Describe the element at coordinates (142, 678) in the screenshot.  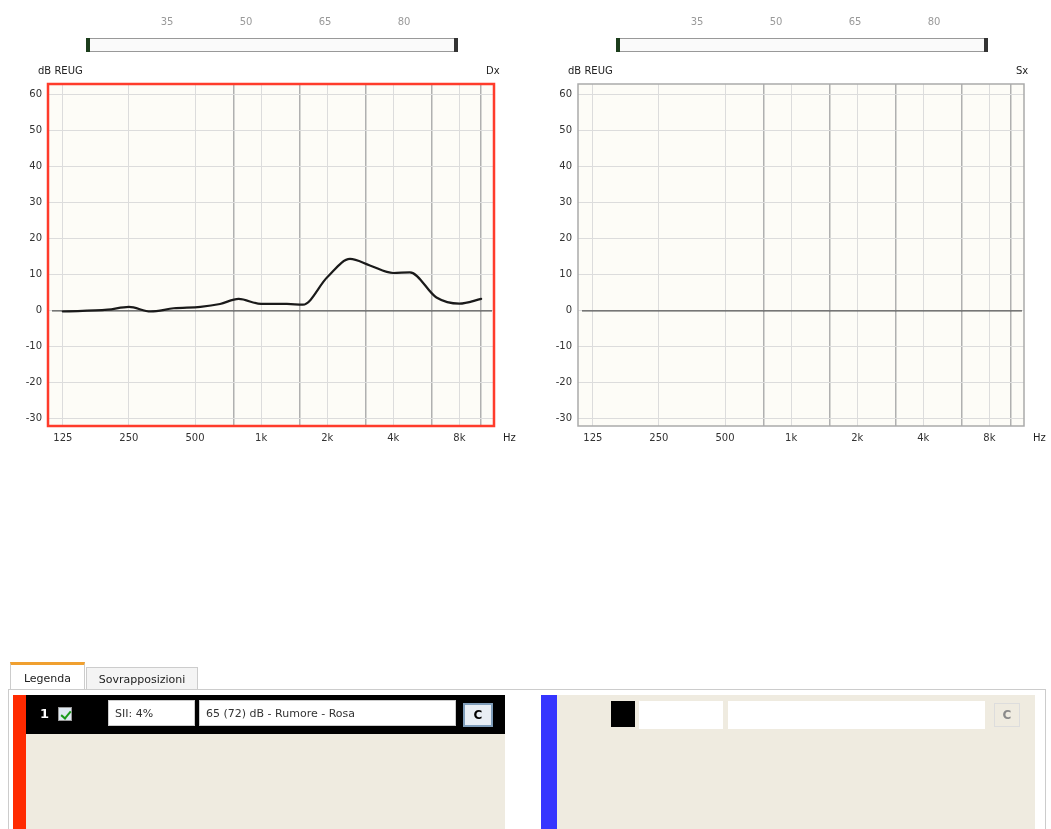
I see `text: Sovrapposizioni` at that location.